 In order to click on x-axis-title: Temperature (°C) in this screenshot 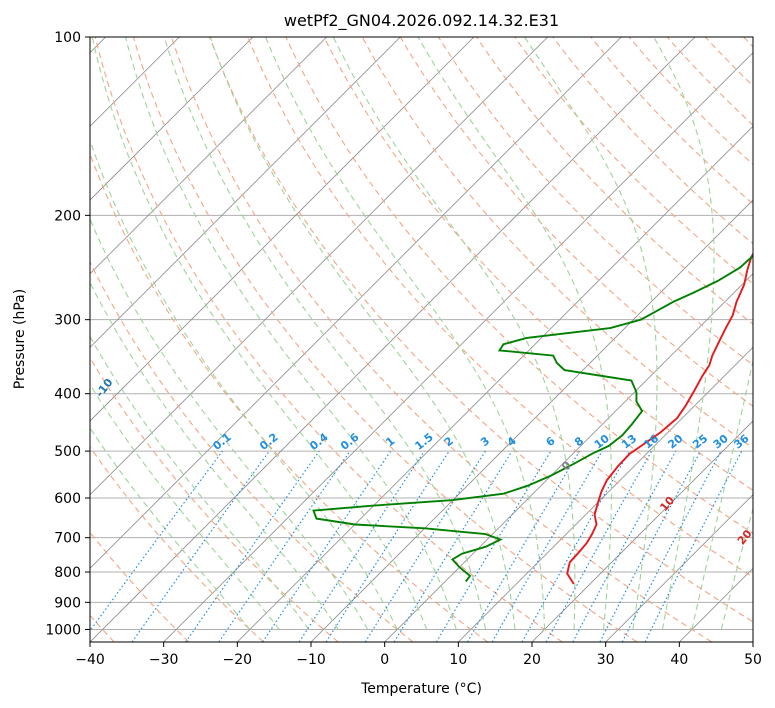, I will do `click(421, 689)`.